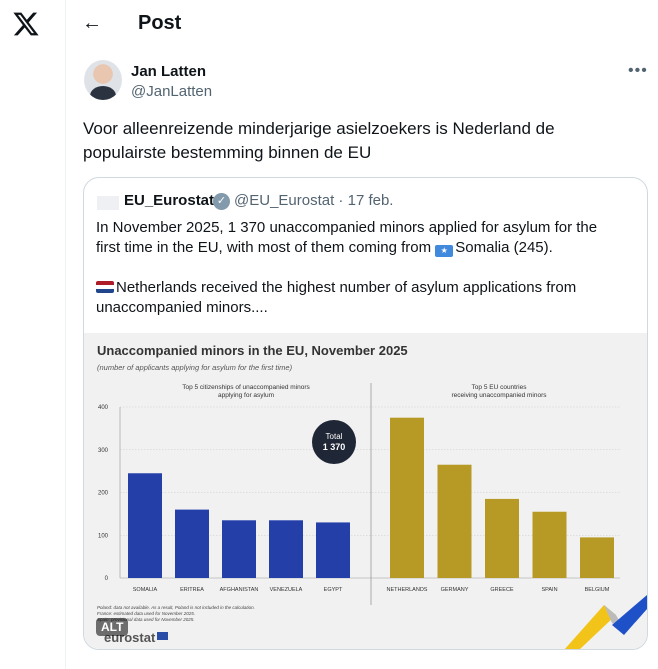 The width and height of the screenshot is (658, 669). What do you see at coordinates (172, 91) in the screenshot?
I see `author-handle: @JanLatten` at bounding box center [172, 91].